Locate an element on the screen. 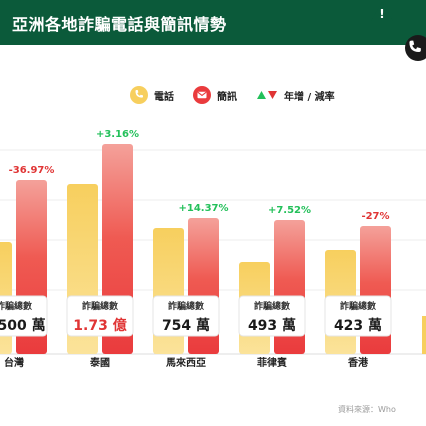  change-label: -27% is located at coordinates (375, 216).